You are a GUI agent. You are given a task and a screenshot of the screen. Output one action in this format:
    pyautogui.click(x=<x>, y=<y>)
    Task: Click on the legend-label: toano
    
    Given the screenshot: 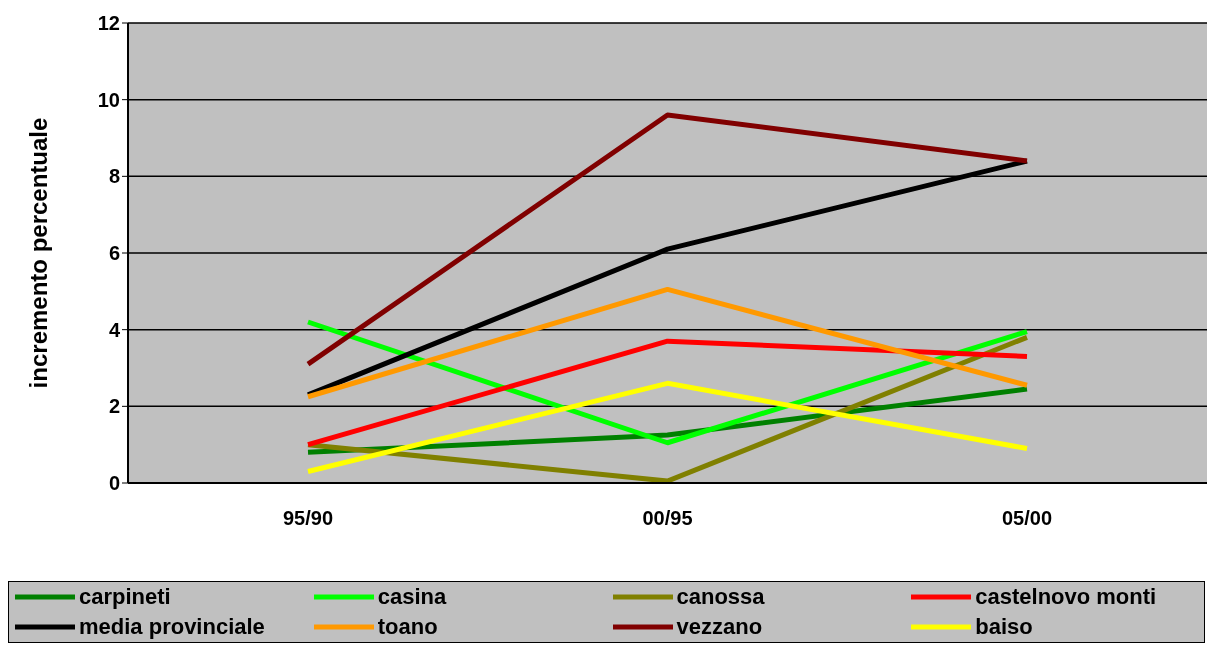 What is the action you would take?
    pyautogui.click(x=407, y=627)
    